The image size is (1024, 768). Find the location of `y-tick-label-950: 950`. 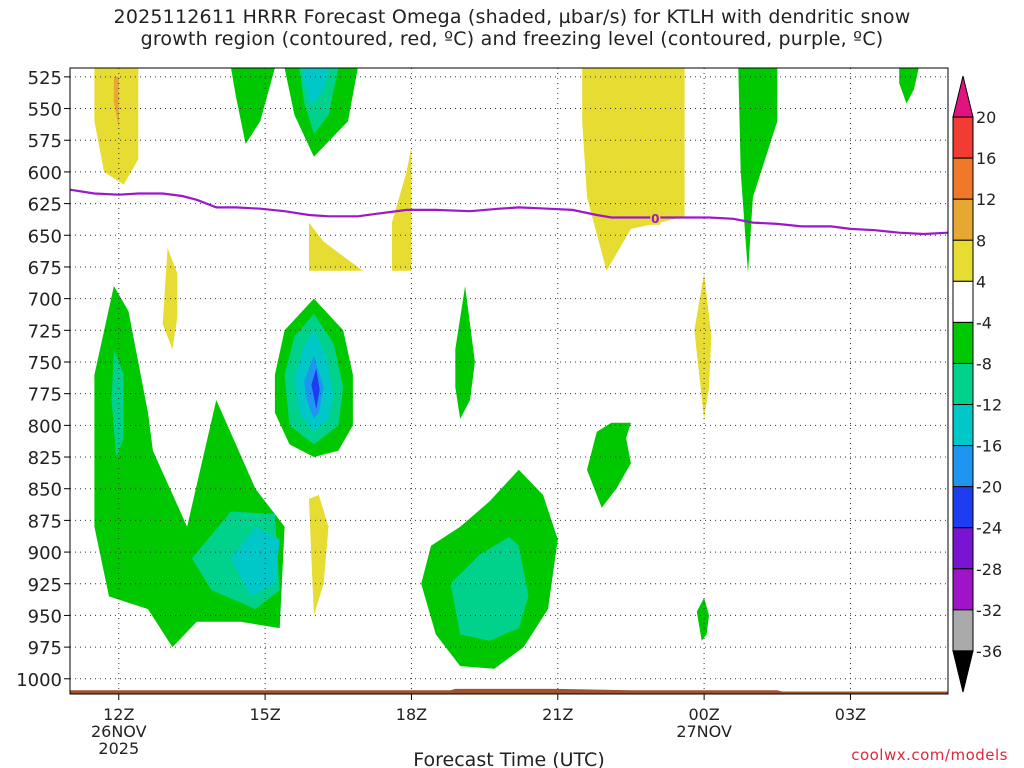

y-tick-label-950: 950 is located at coordinates (45, 616).